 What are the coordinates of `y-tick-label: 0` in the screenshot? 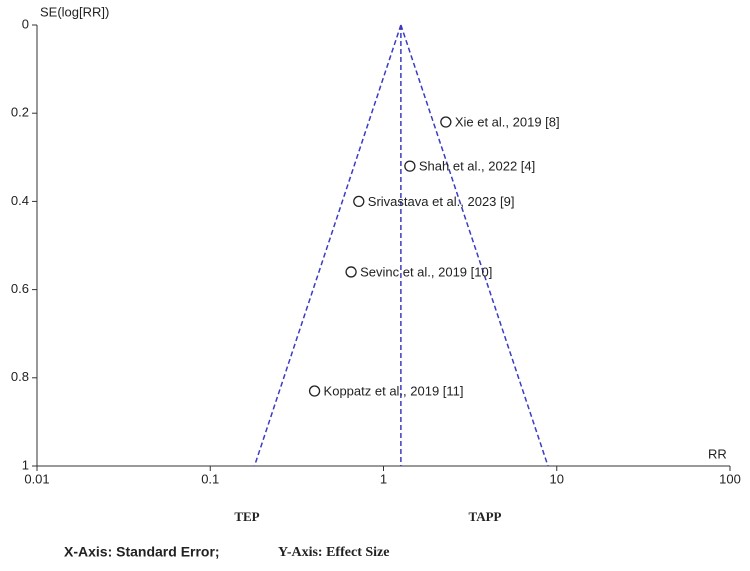 It's located at (25, 23).